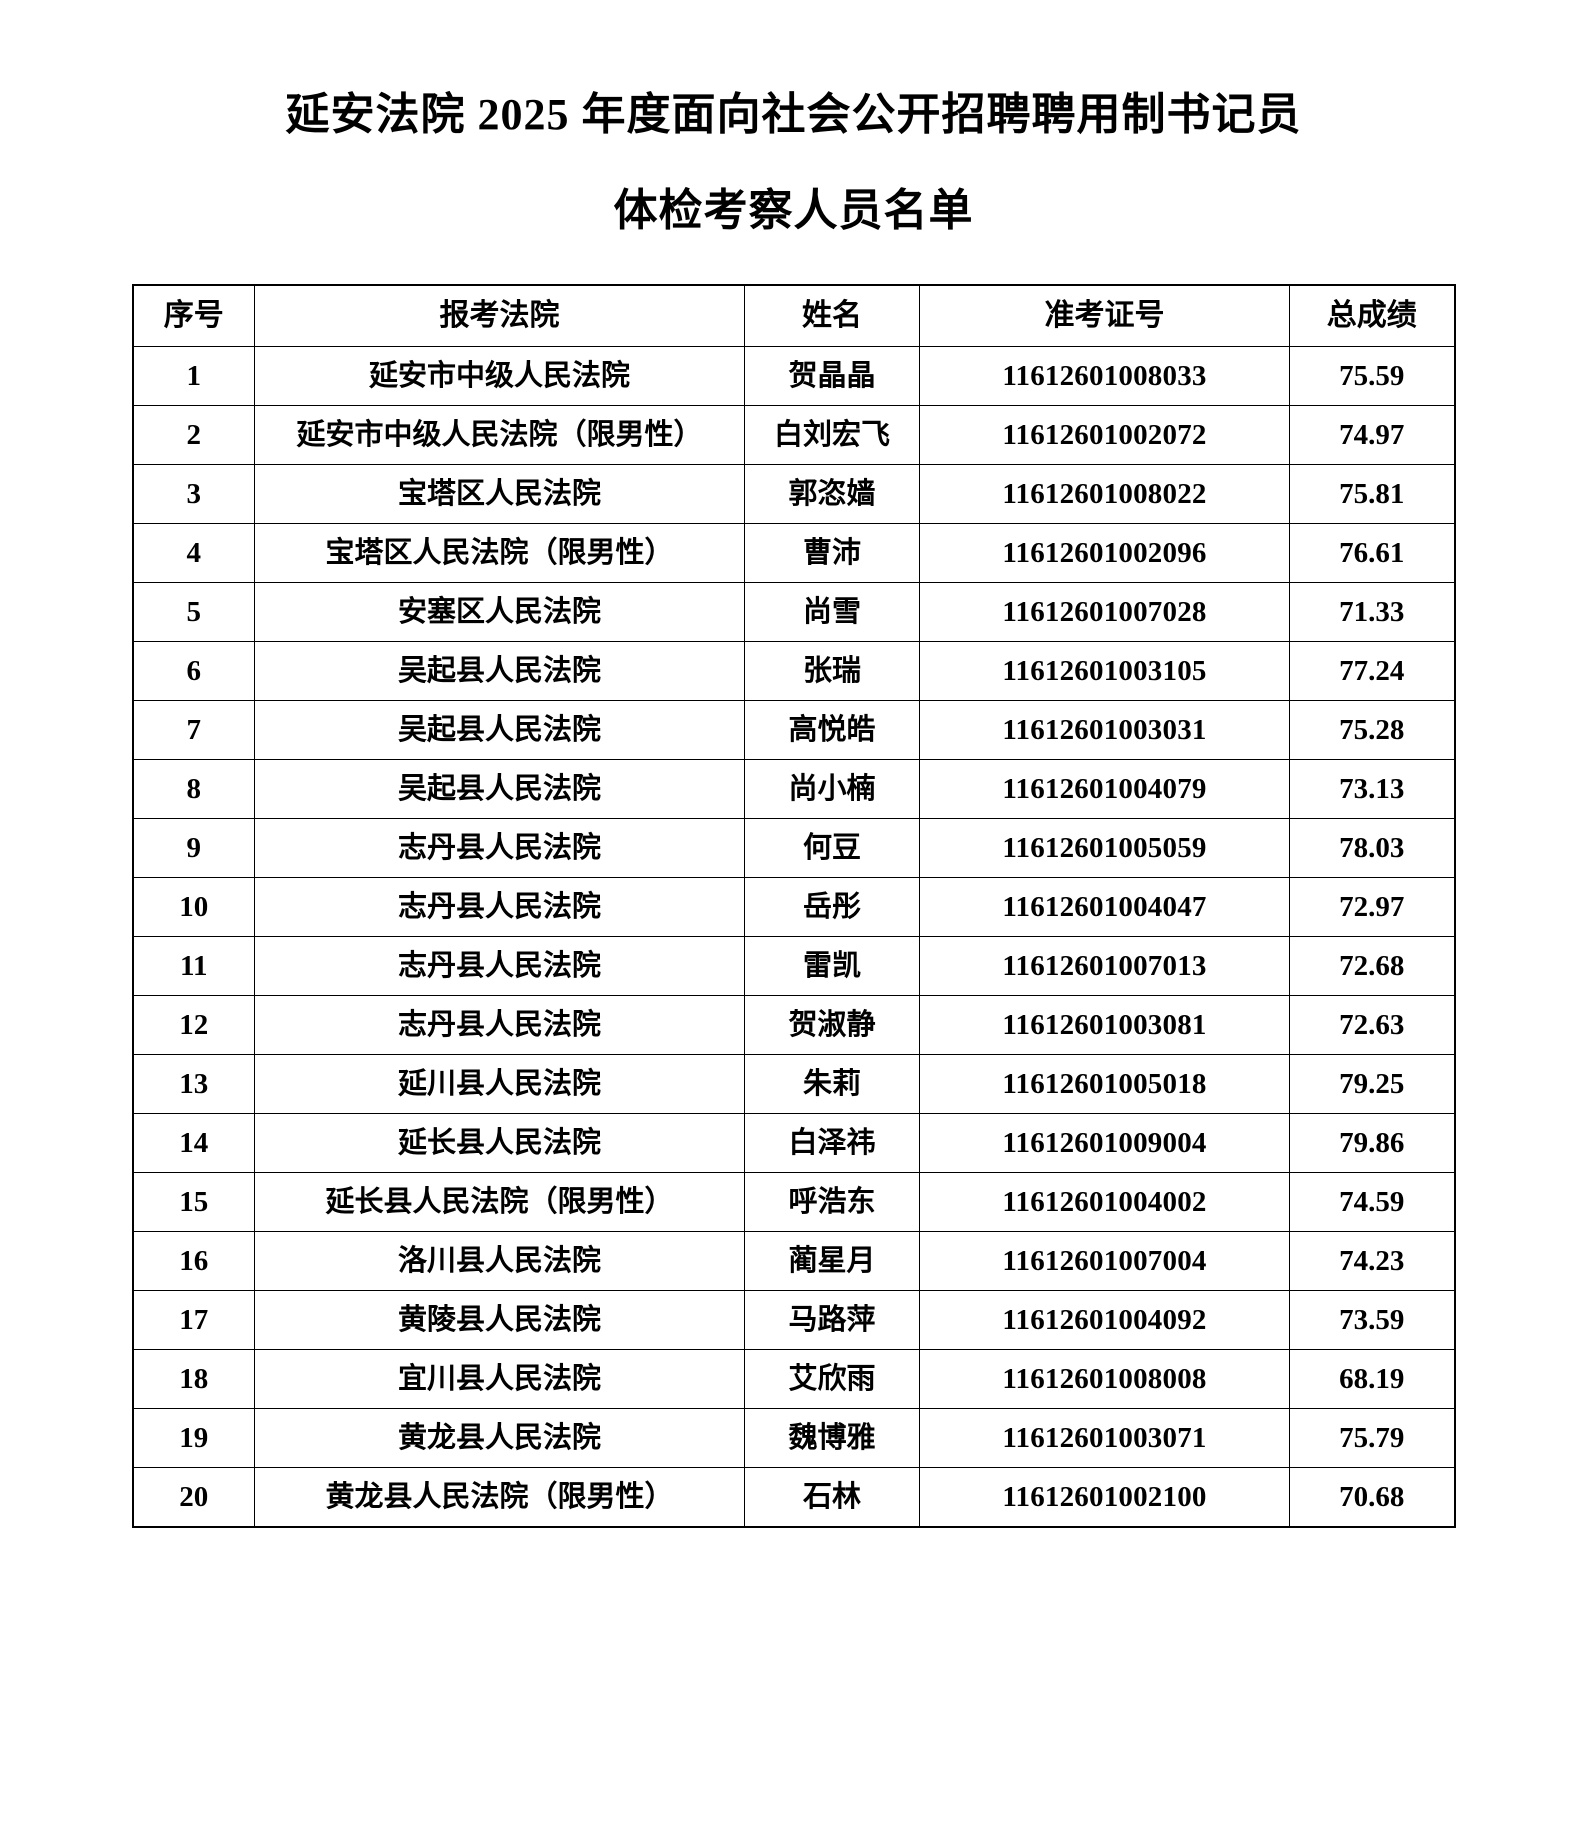 Image resolution: width=1587 pixels, height=1837 pixels. What do you see at coordinates (832, 1202) in the screenshot?
I see `cell-name: 呼浩东` at bounding box center [832, 1202].